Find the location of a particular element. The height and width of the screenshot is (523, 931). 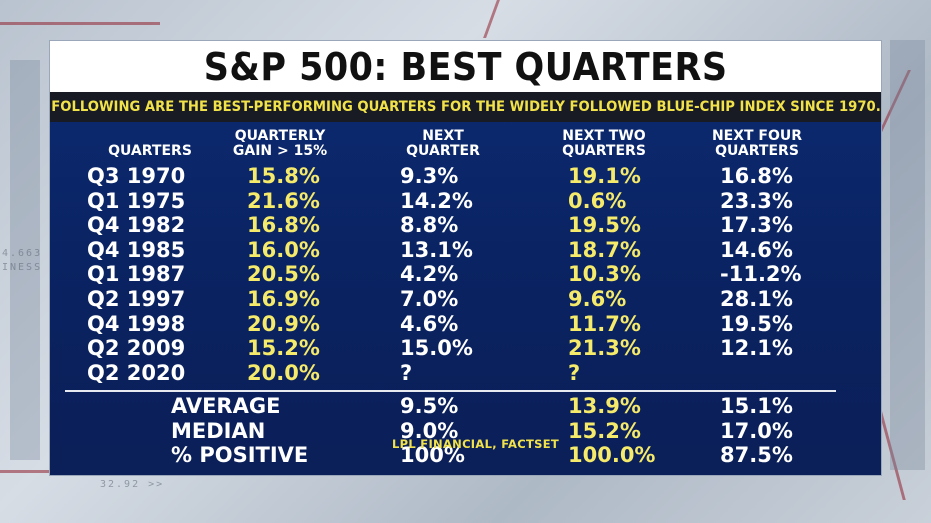

table-cell: 15.8% is located at coordinates (283, 176).